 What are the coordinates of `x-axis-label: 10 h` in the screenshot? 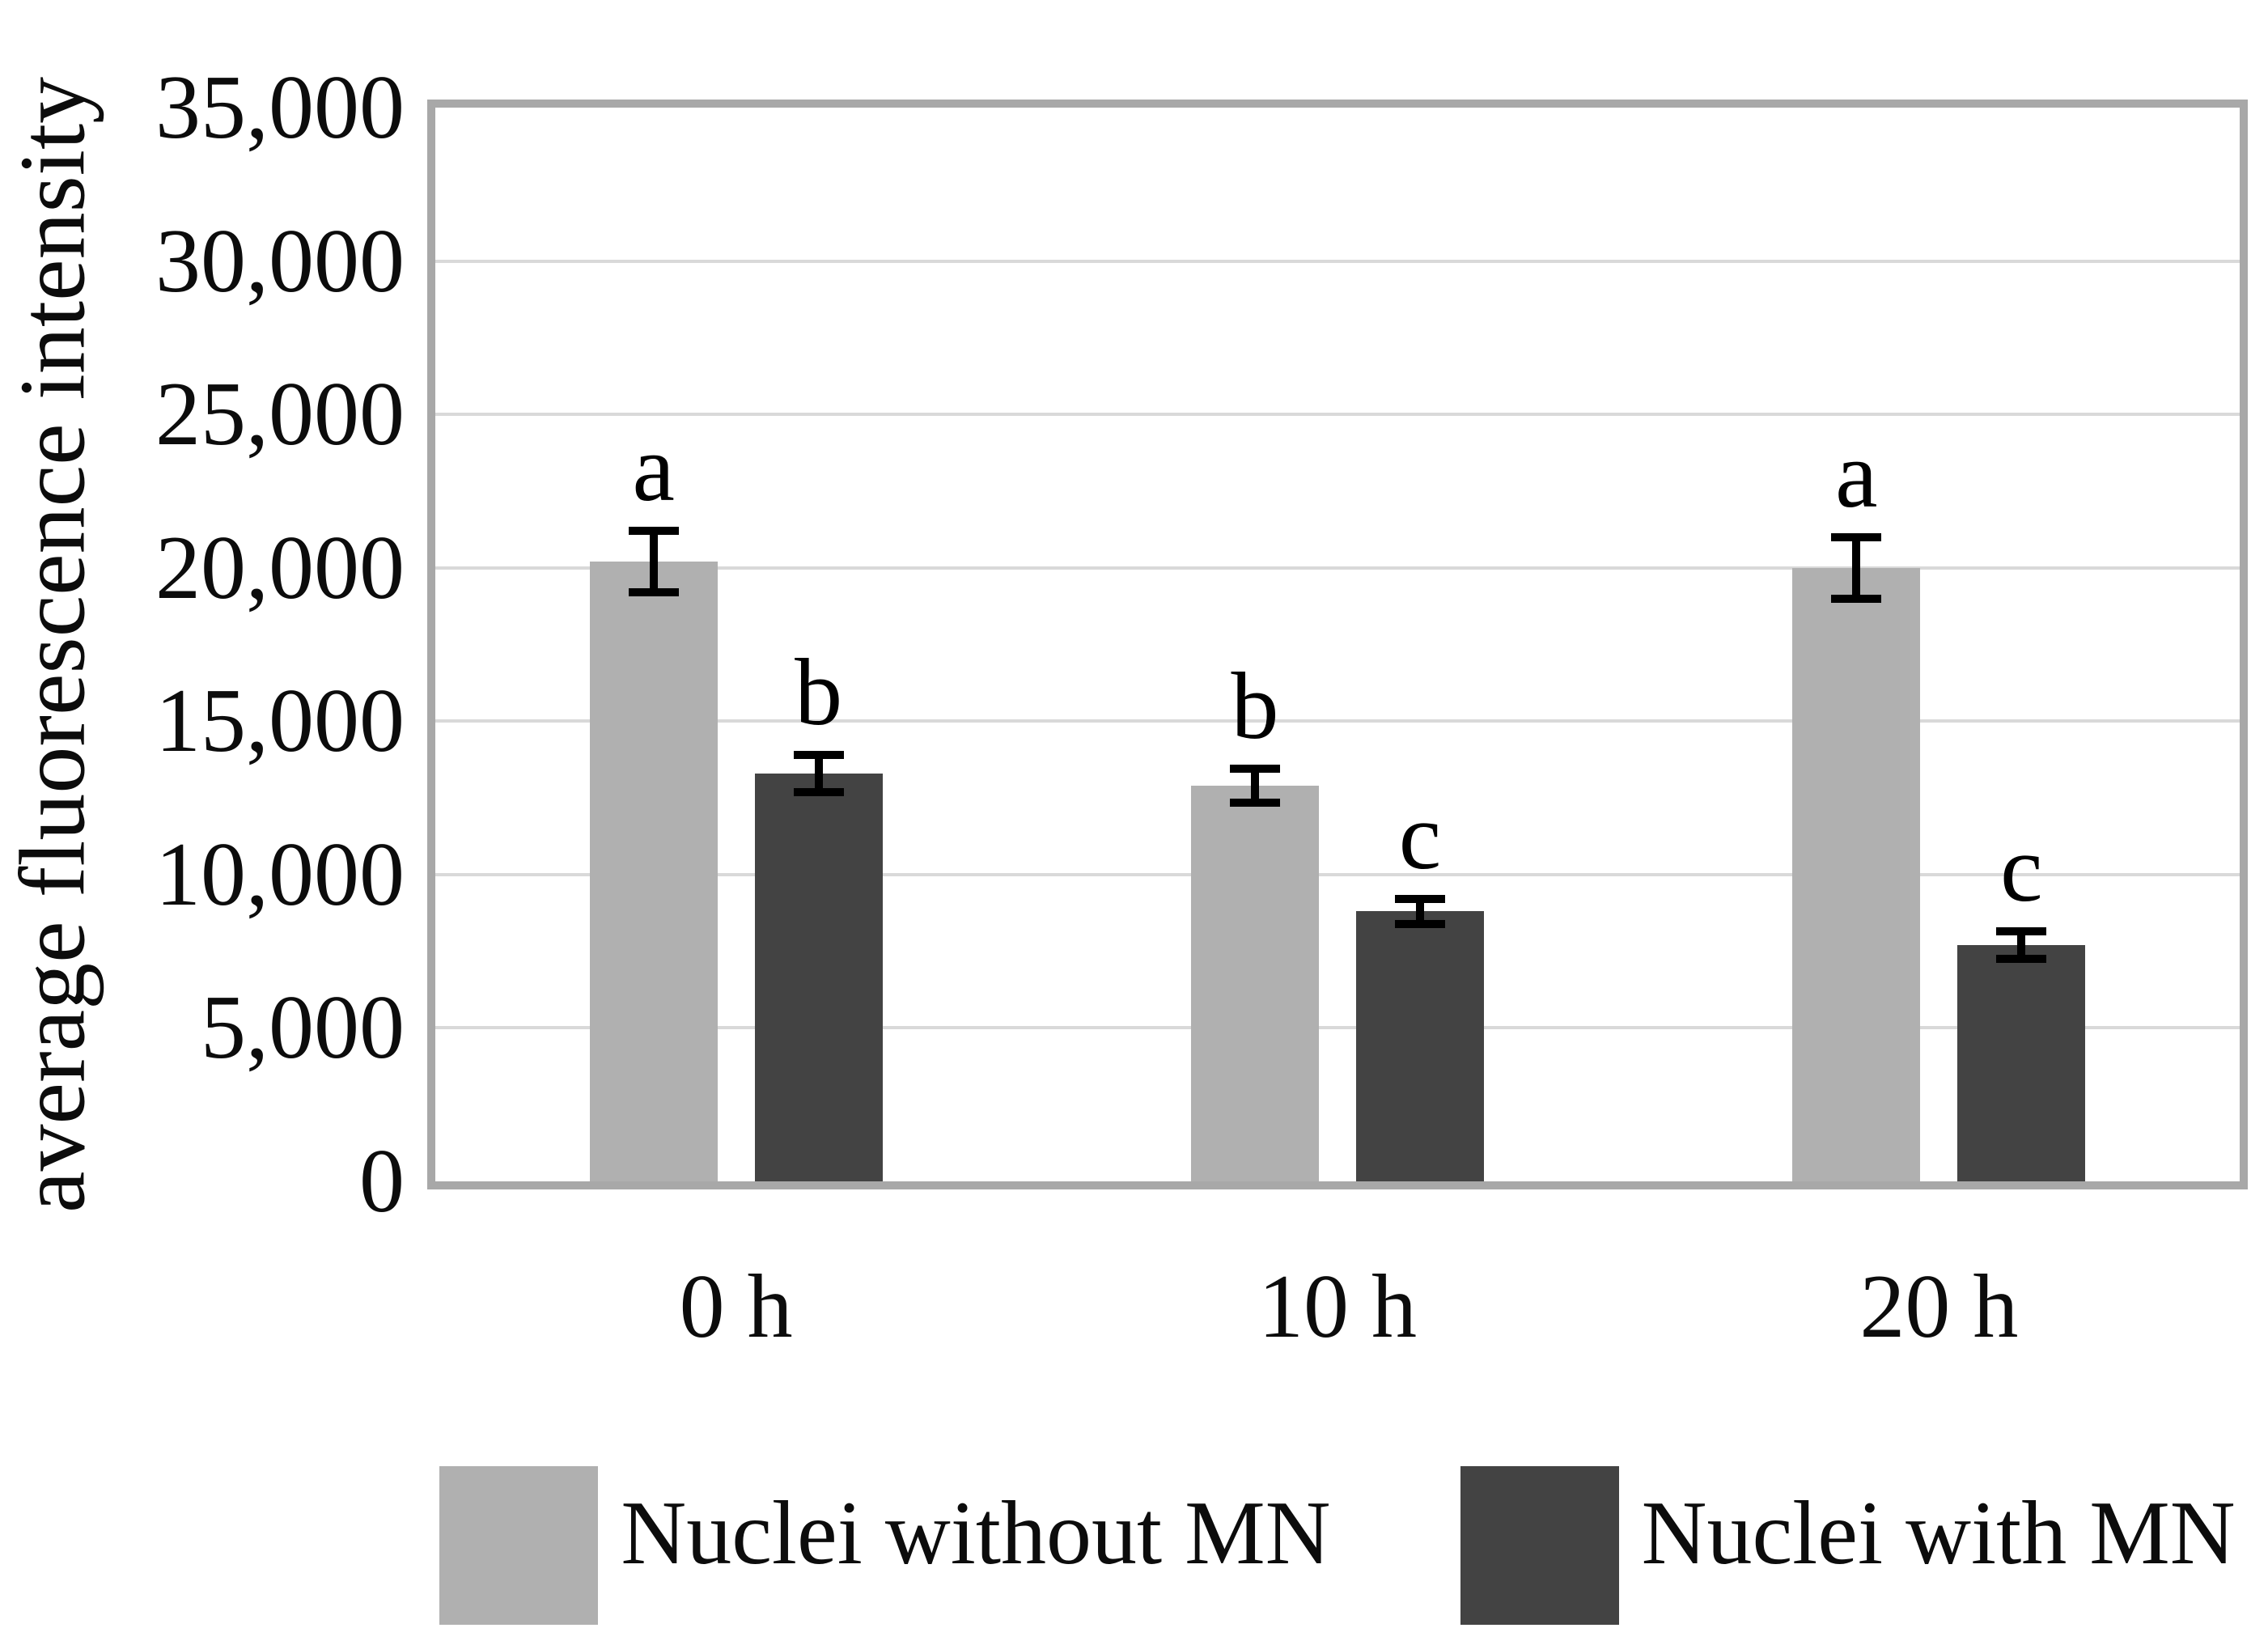 It's located at (1337, 1307).